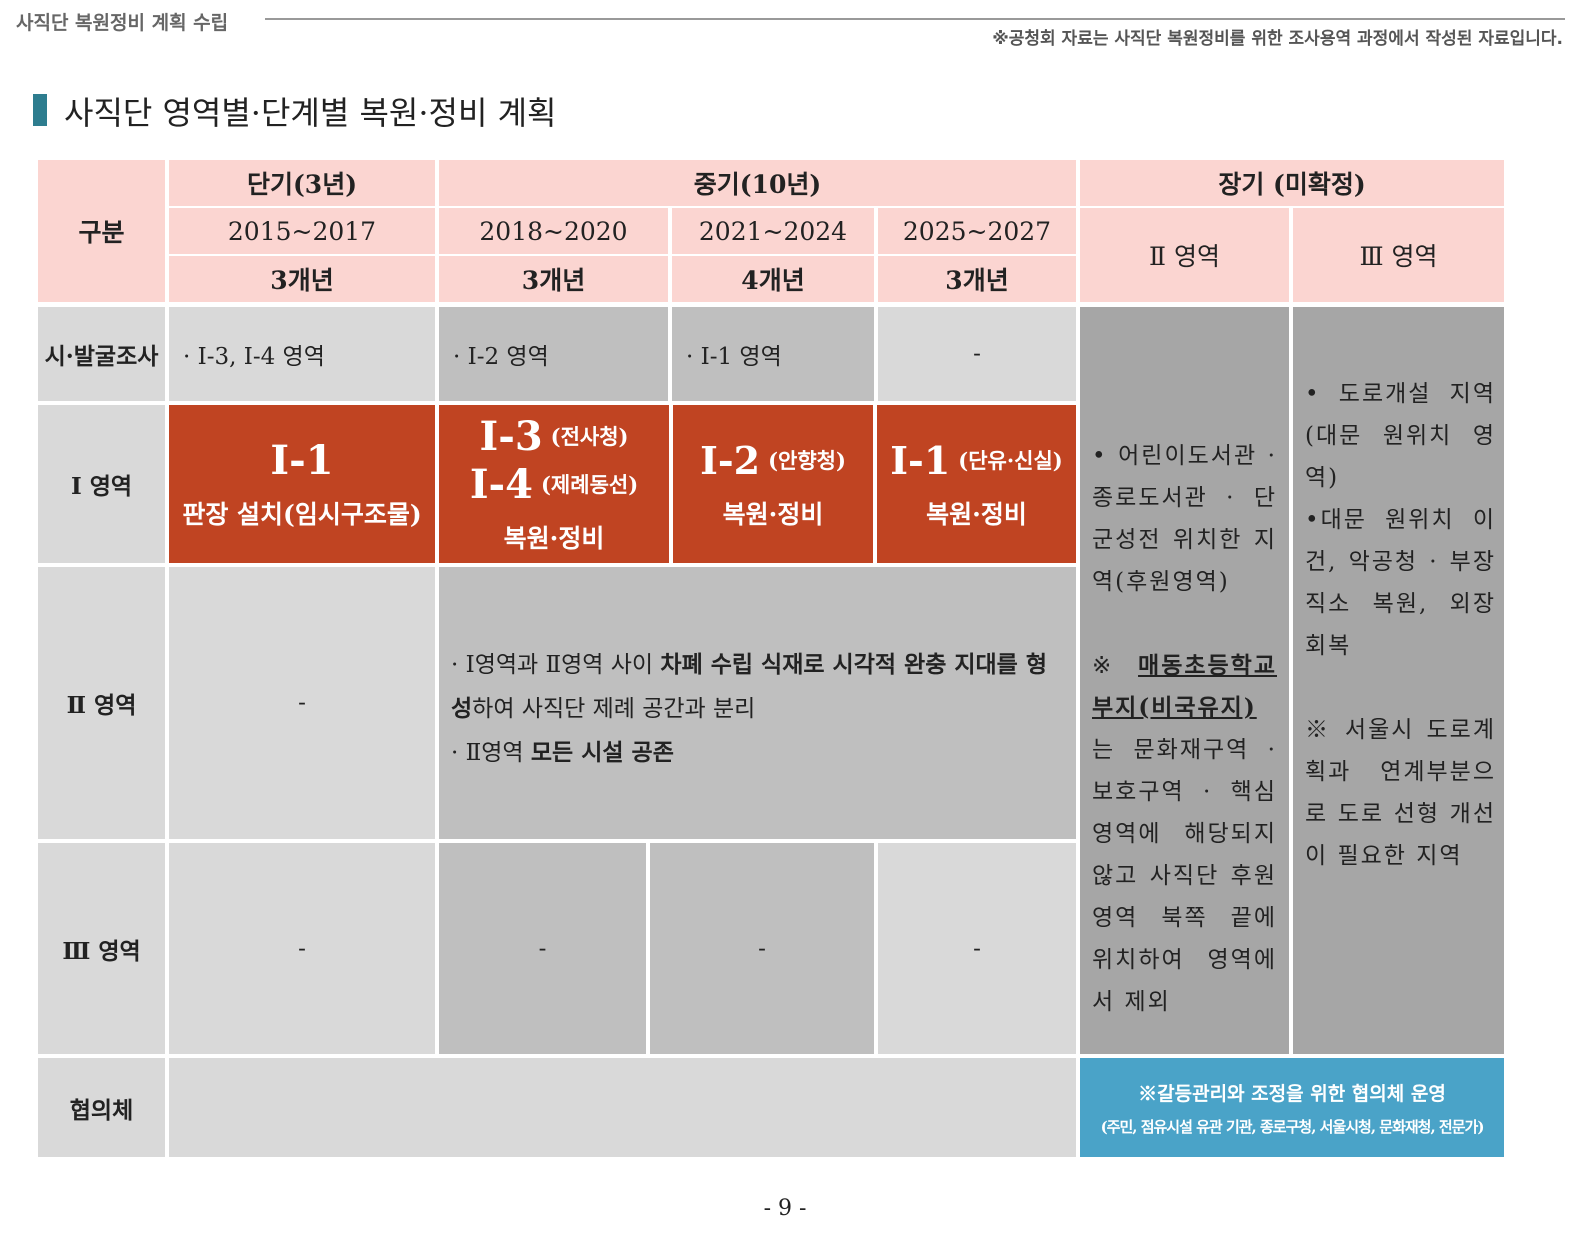  I want to click on row-label: Ⅲ 영역, so click(101, 948).